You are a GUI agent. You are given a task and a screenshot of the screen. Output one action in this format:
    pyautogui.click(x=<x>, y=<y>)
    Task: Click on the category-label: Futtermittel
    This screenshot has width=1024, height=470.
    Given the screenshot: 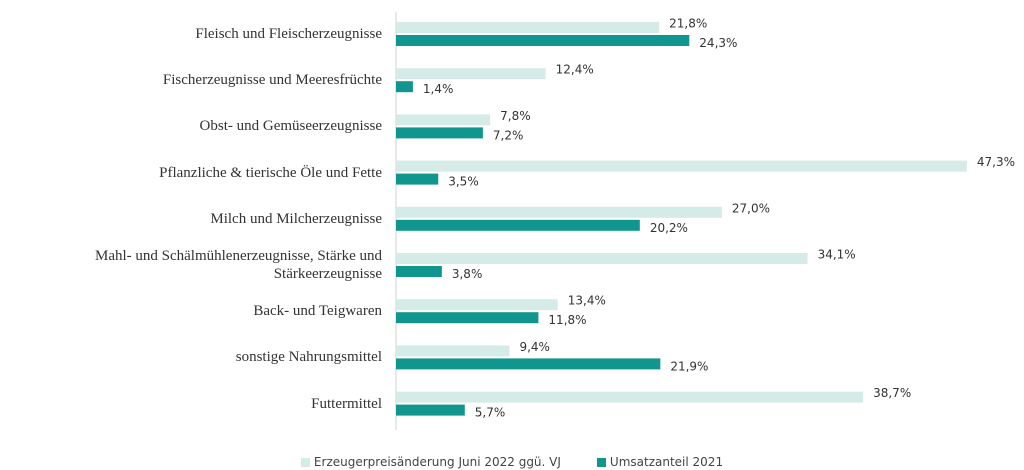 What is the action you would take?
    pyautogui.click(x=346, y=403)
    